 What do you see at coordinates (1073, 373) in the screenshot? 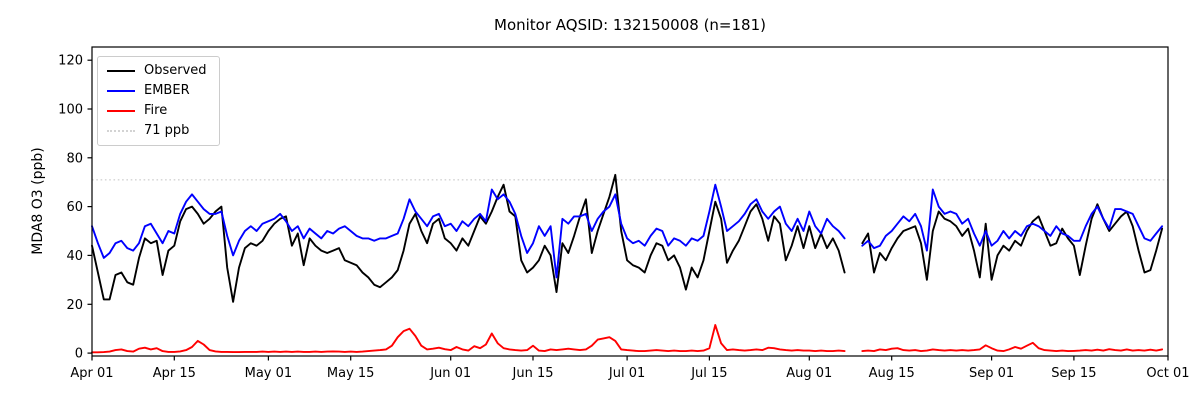
I see `x-tick-label: Sep 15` at bounding box center [1073, 373].